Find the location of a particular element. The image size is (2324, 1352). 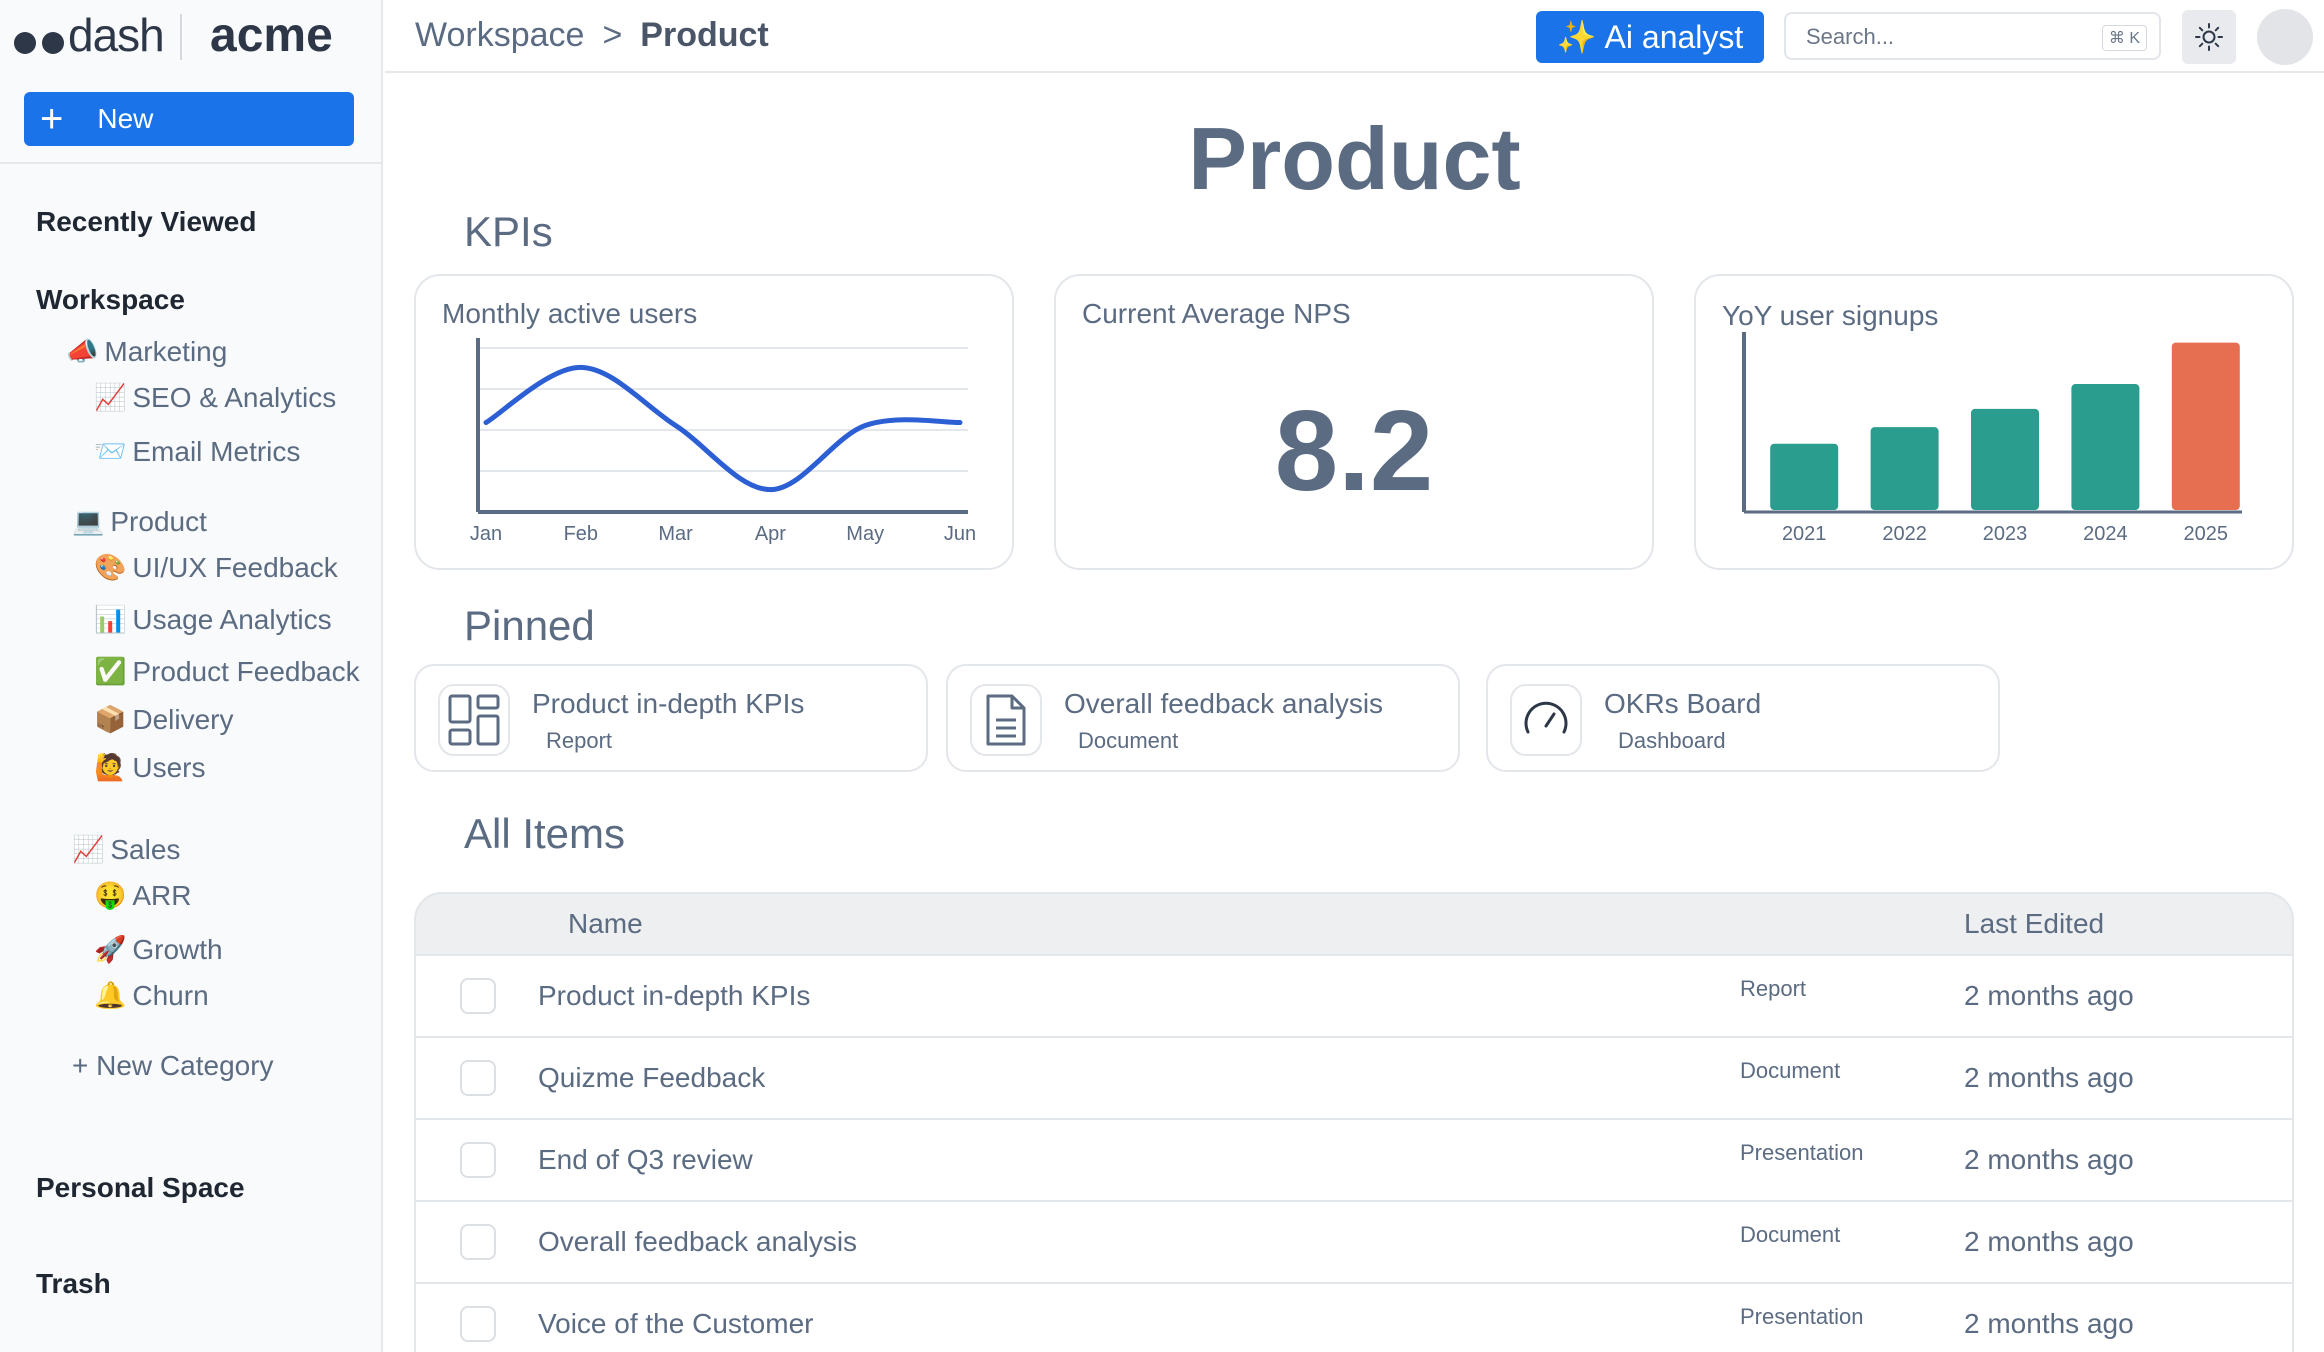

sidebar-category-sales: 📈 Sales is located at coordinates (126, 850).